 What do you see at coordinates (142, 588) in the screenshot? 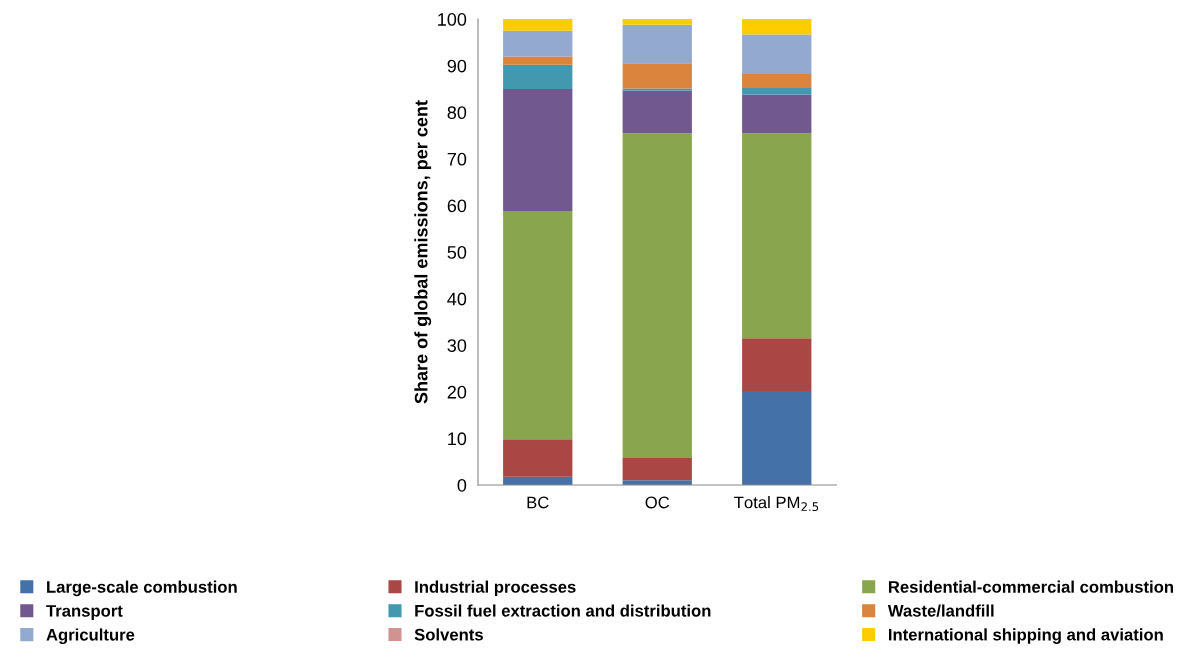
I see `legend-label: Large-scale combustion` at bounding box center [142, 588].